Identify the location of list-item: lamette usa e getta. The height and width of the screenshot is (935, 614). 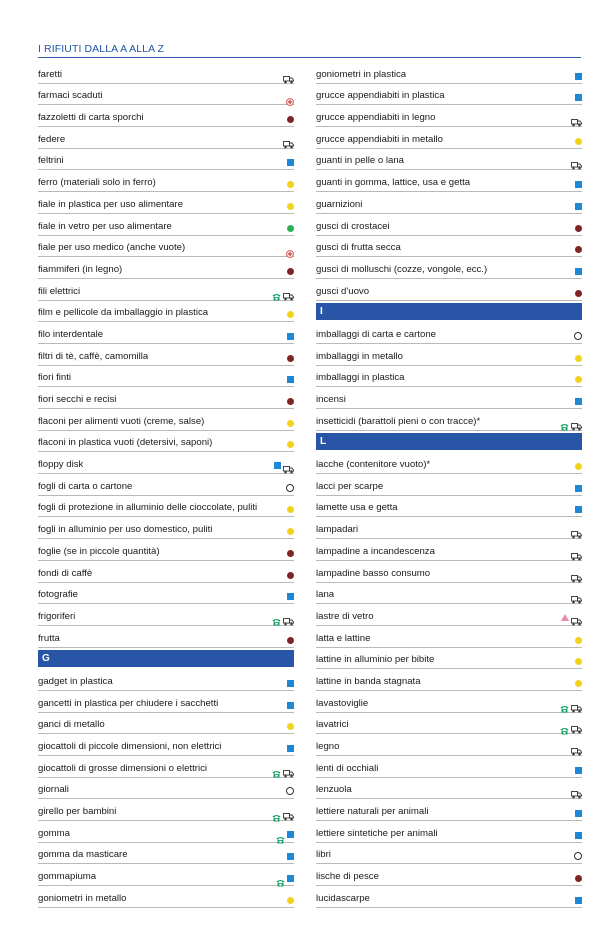
(449, 507).